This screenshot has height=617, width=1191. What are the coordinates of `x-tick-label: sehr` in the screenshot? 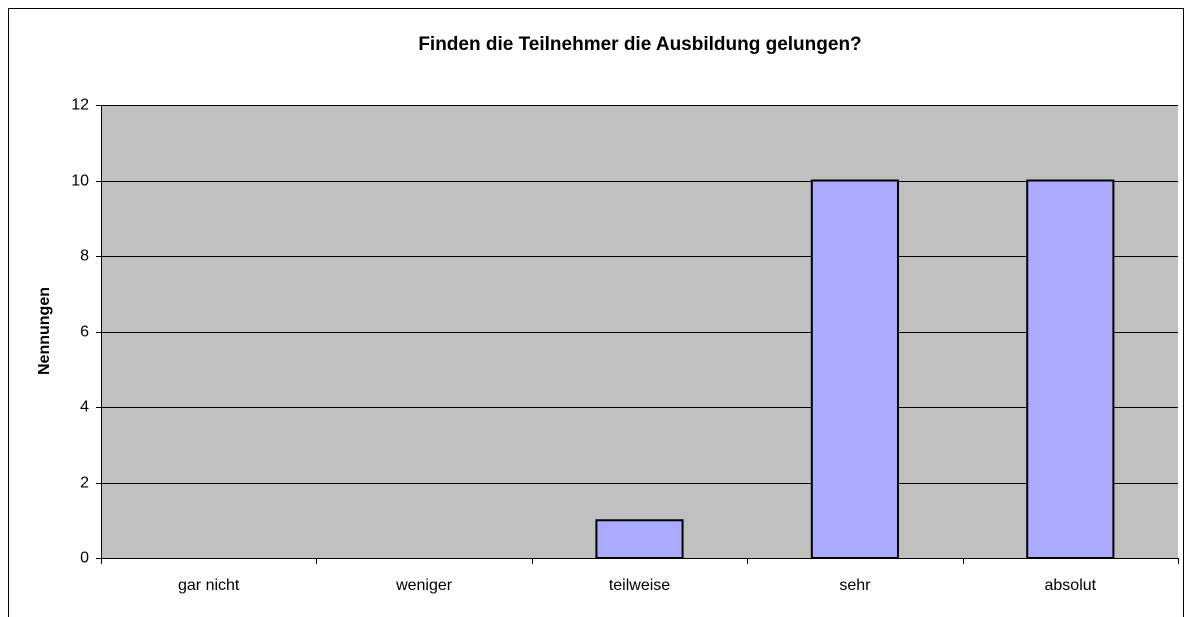 It's located at (855, 585).